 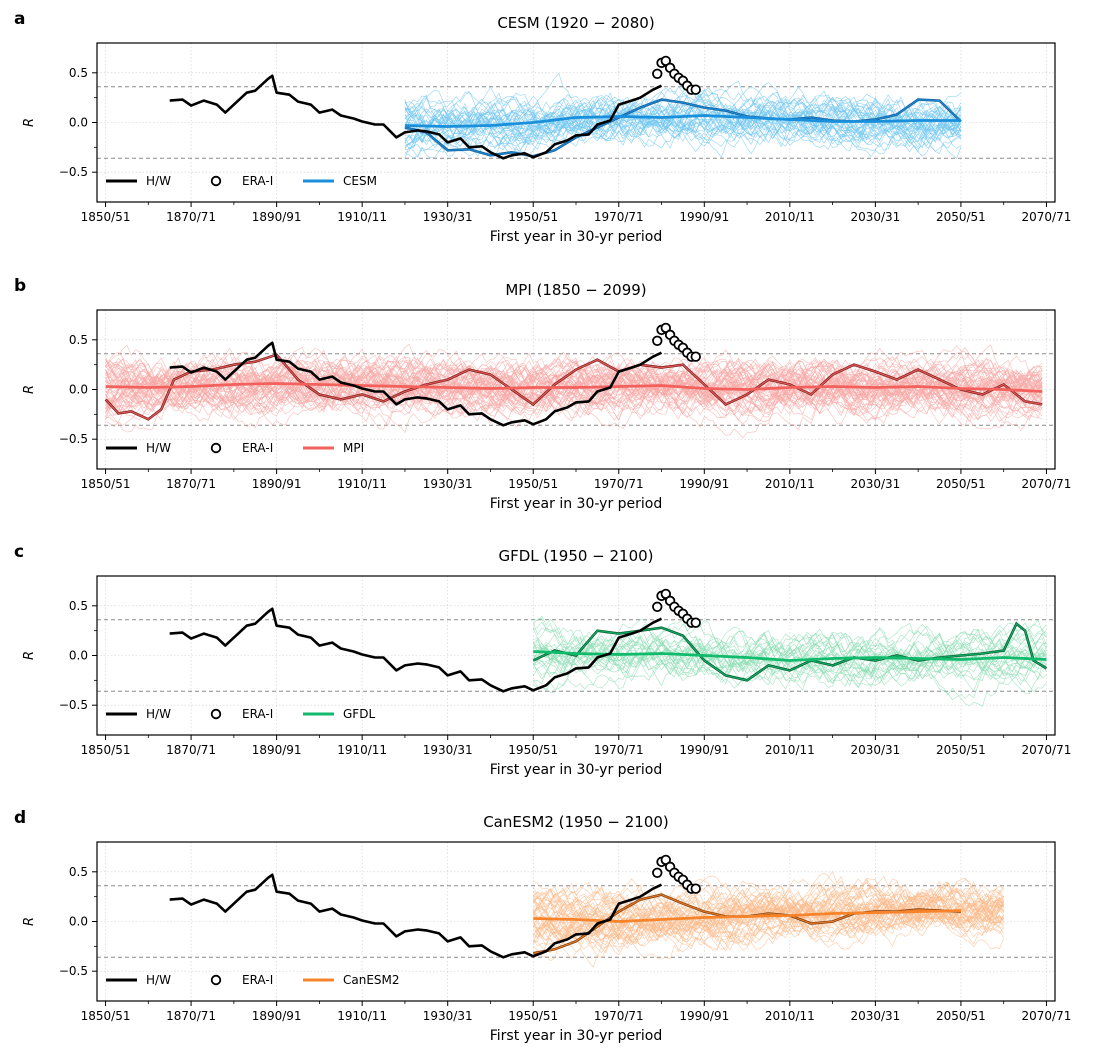 What do you see at coordinates (19, 552) in the screenshot?
I see `panel-label: c` at bounding box center [19, 552].